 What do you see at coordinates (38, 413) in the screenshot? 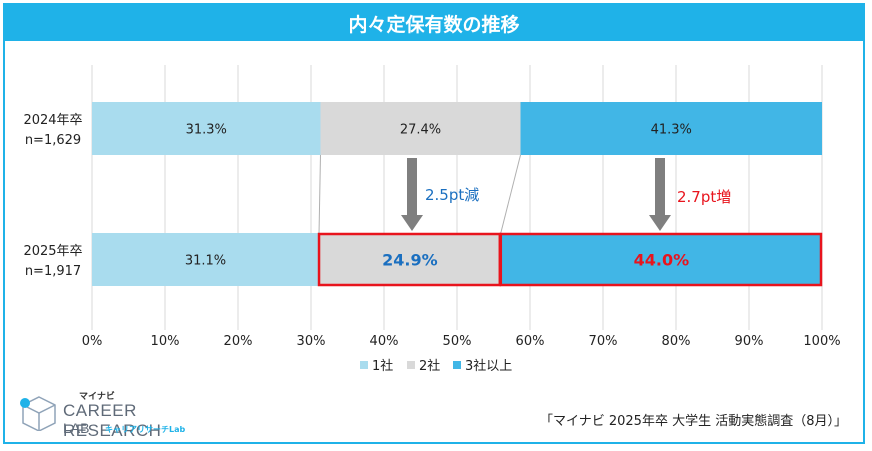
I see `logo-cube-icon` at bounding box center [38, 413].